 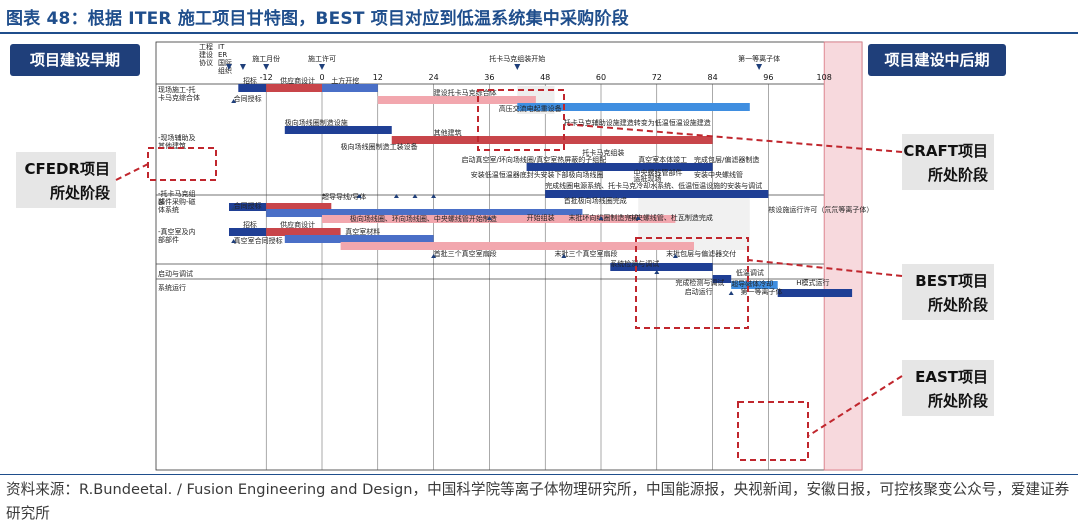 What do you see at coordinates (759, 58) in the screenshot?
I see `top-milestone-label-3: 第一等离子体` at bounding box center [759, 58].